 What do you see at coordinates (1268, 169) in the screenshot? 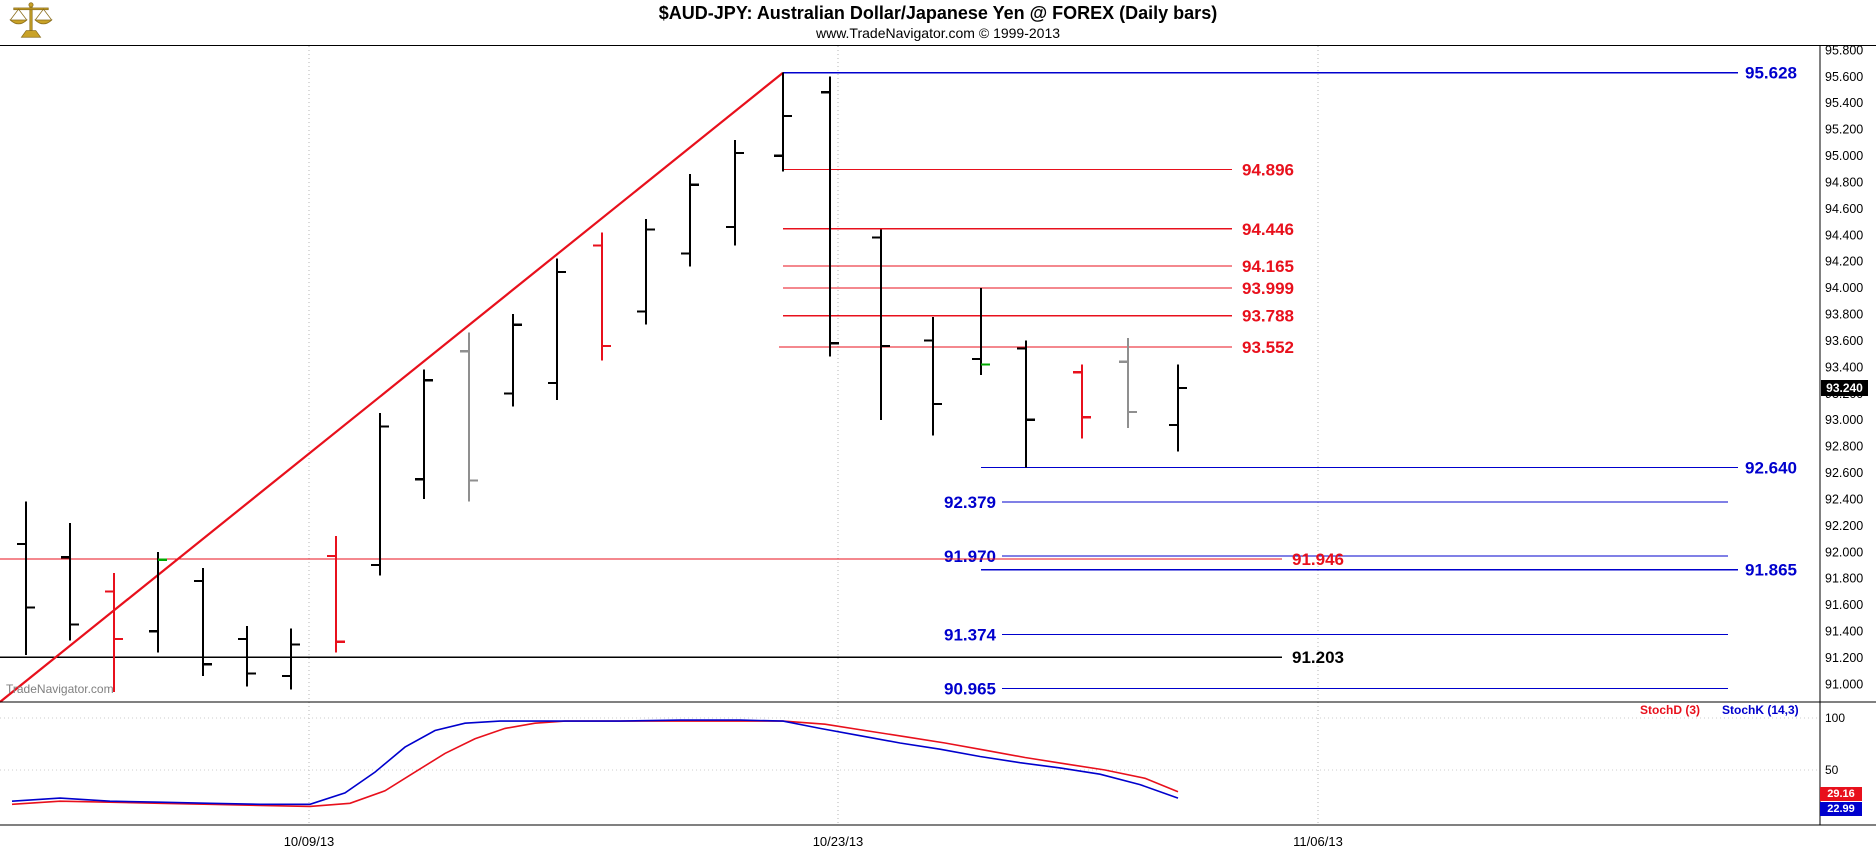
I see `level-label-94.896: 94.896` at bounding box center [1268, 169].